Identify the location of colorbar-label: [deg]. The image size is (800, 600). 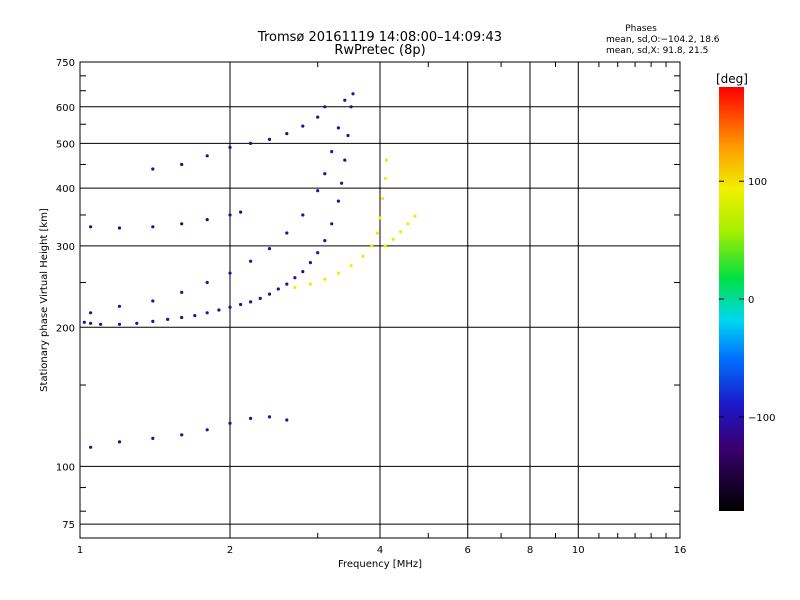
(732, 79).